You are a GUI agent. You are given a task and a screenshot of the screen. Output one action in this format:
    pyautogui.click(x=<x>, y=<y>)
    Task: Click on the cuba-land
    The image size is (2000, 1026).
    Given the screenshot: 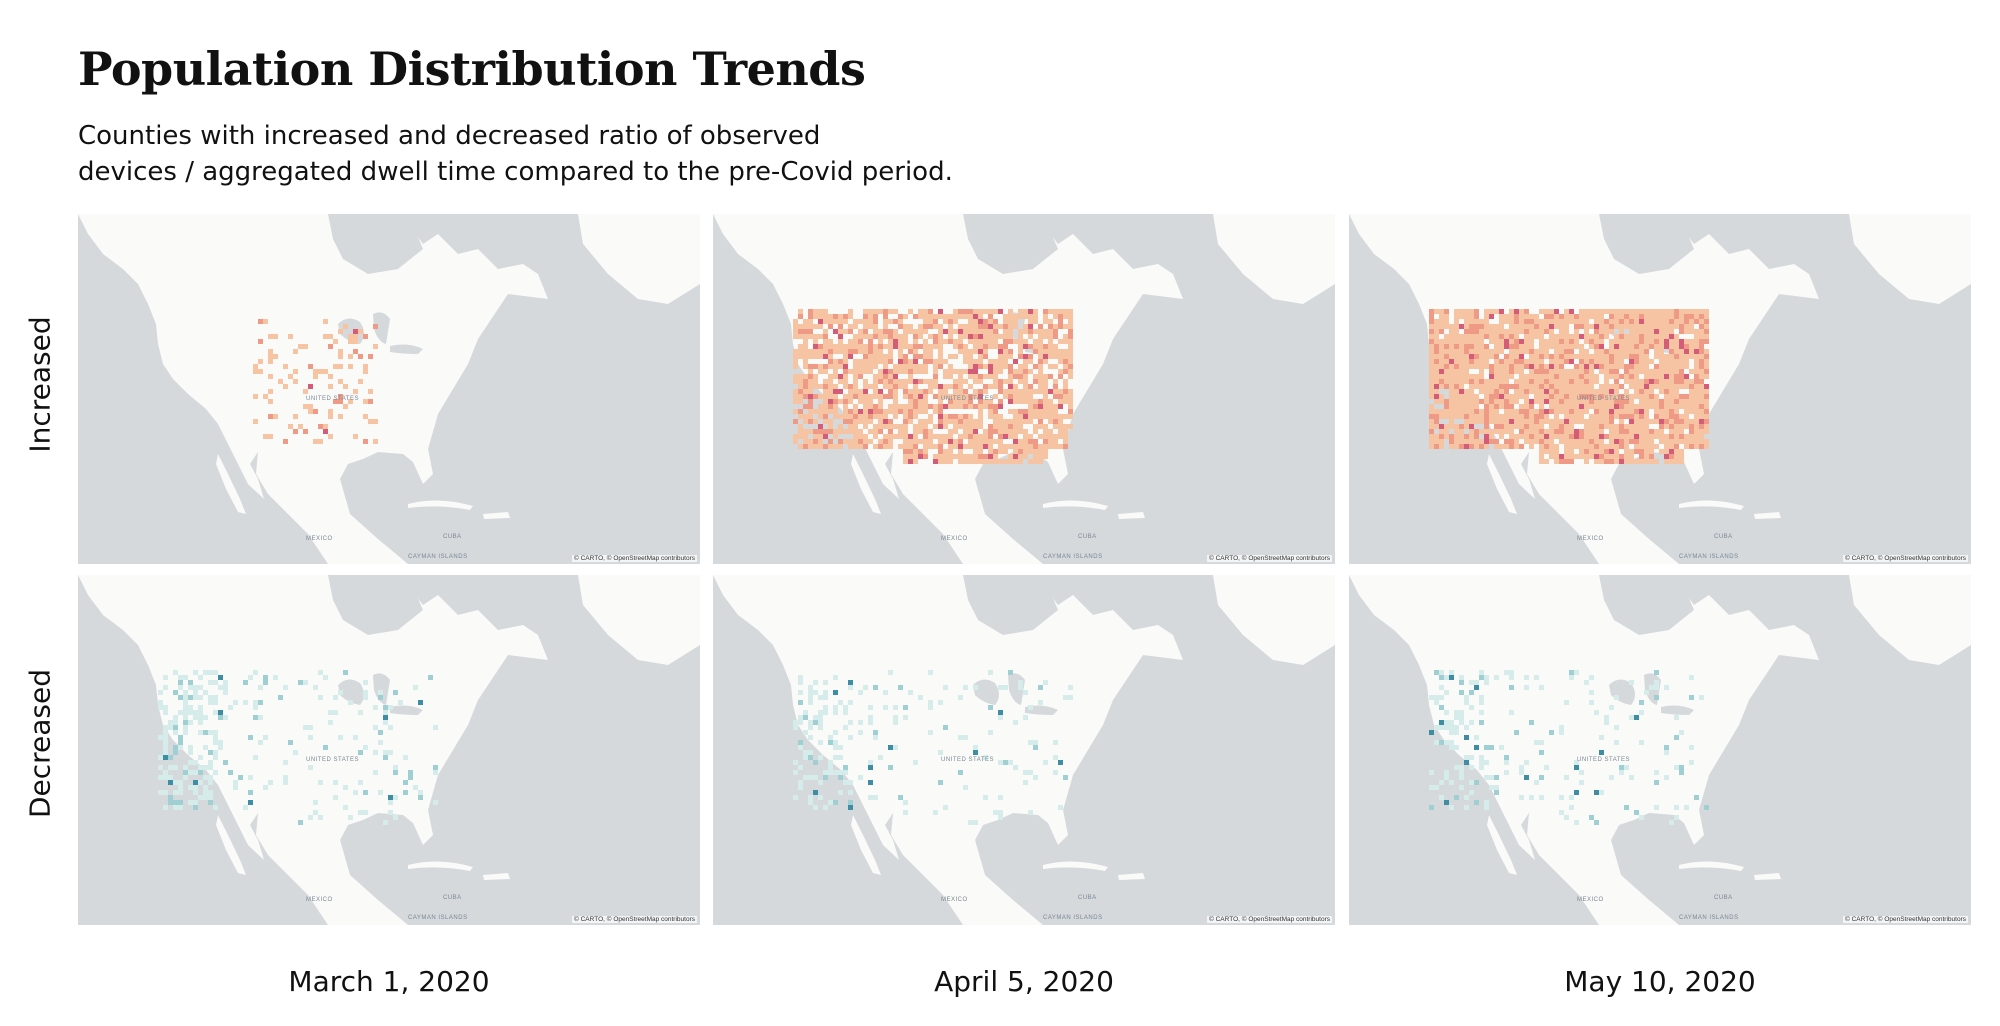 What is the action you would take?
    pyautogui.click(x=440, y=505)
    